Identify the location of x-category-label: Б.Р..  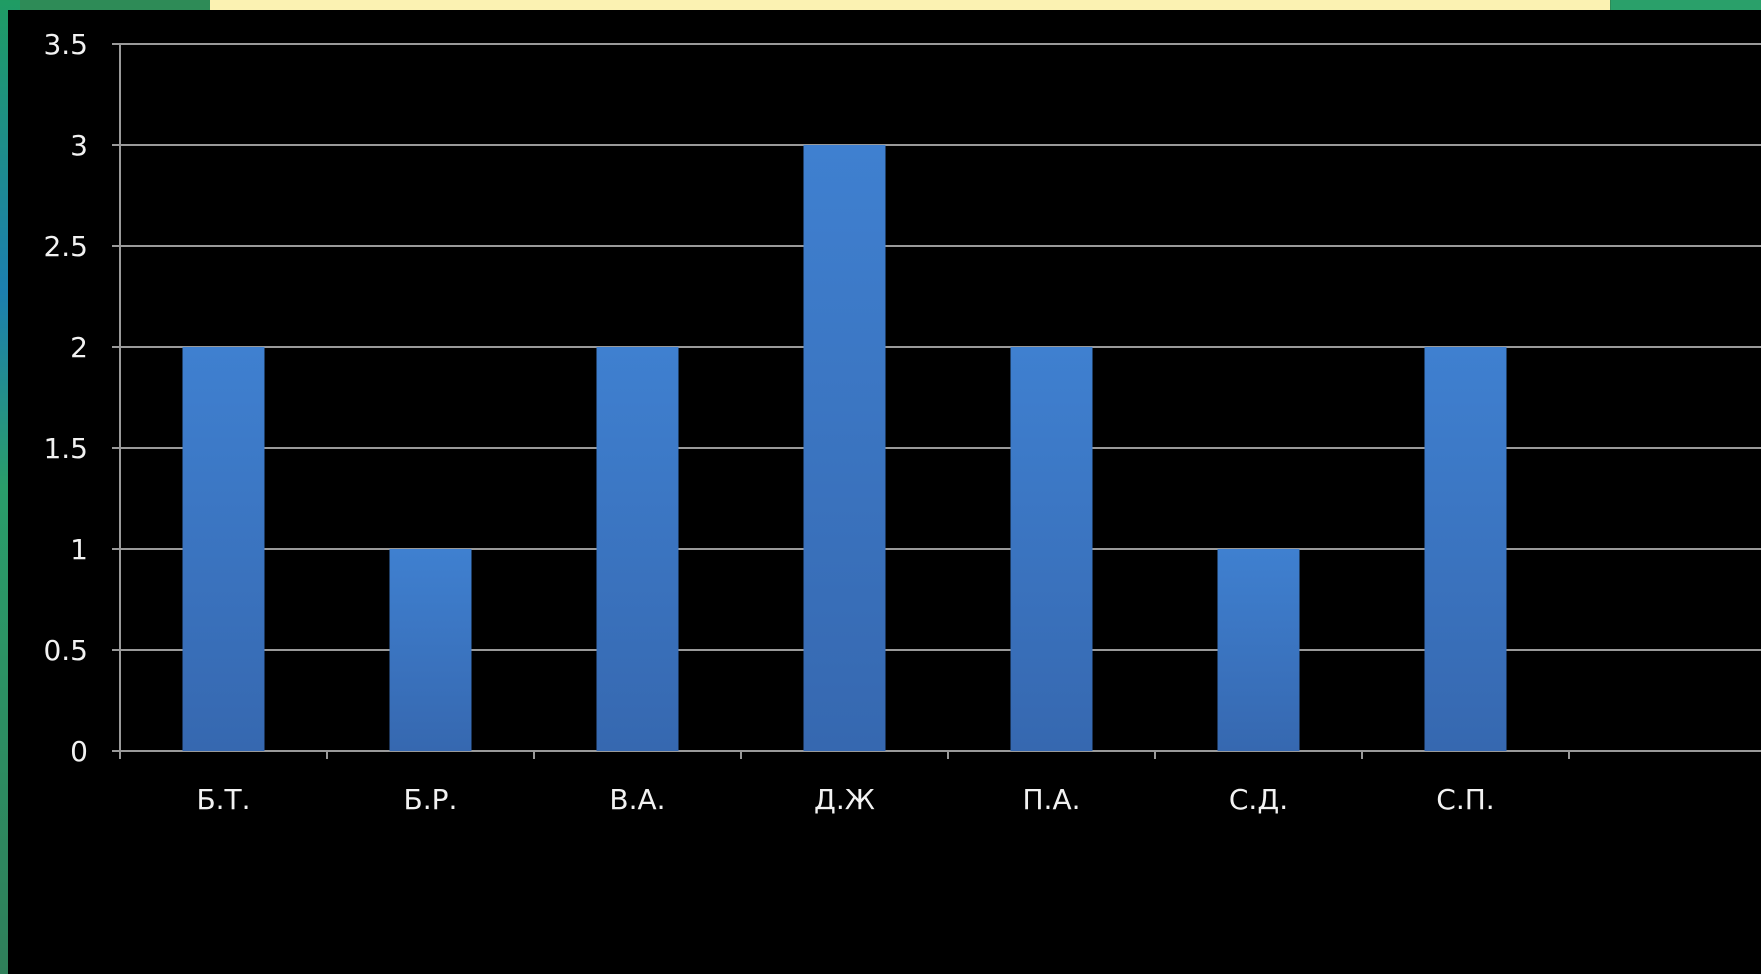
(431, 799).